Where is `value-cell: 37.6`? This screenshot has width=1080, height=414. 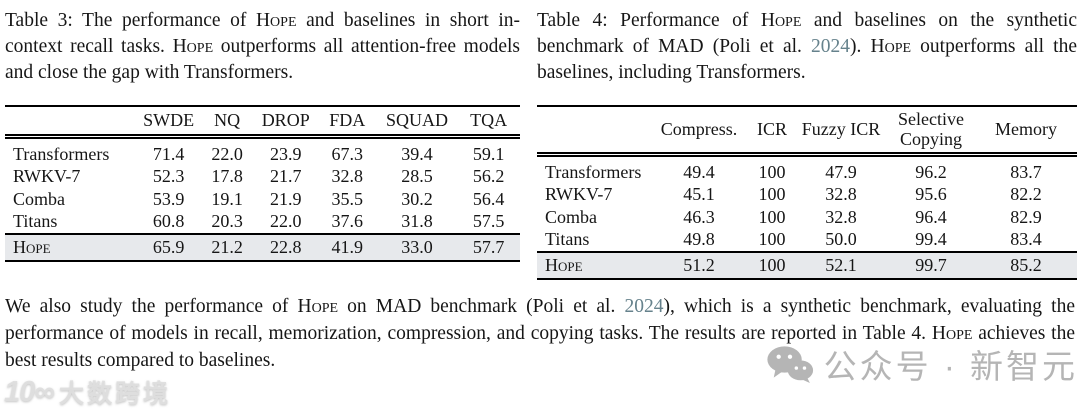
value-cell: 37.6 is located at coordinates (347, 221).